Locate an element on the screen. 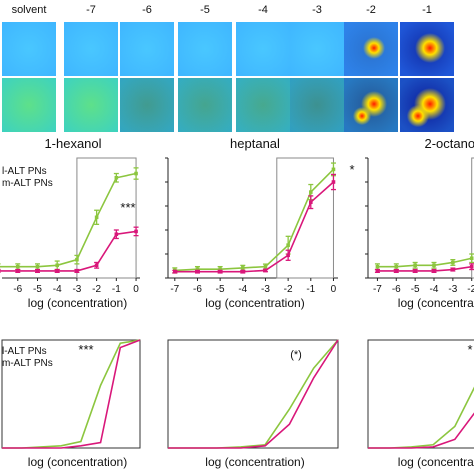 The image size is (474, 474). concentration-label: -3 is located at coordinates (317, 10).